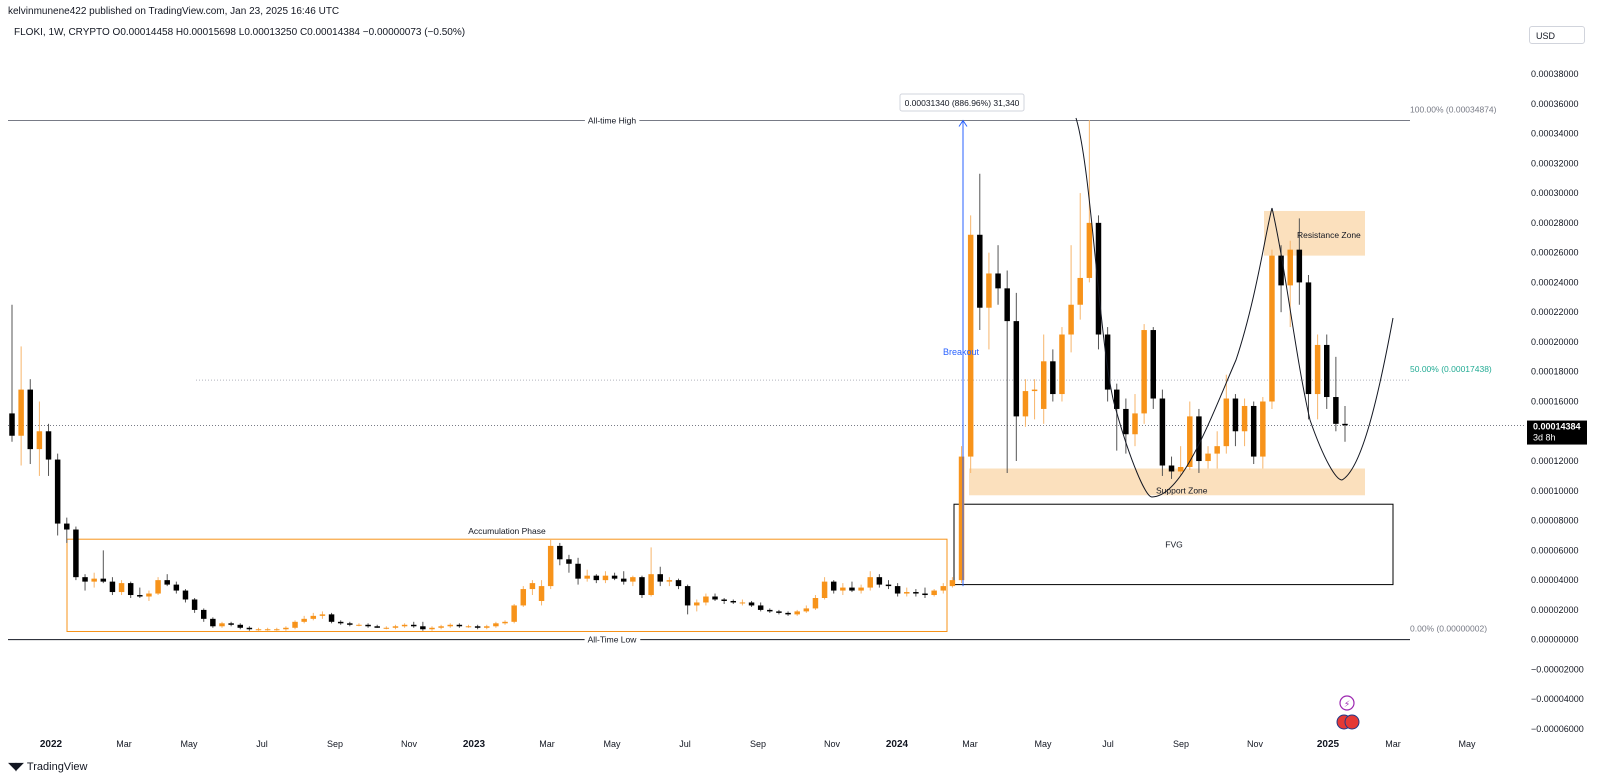 This screenshot has height=782, width=1600. What do you see at coordinates (1555, 193) in the screenshot?
I see `price-tick-label: 0.00030000` at bounding box center [1555, 193].